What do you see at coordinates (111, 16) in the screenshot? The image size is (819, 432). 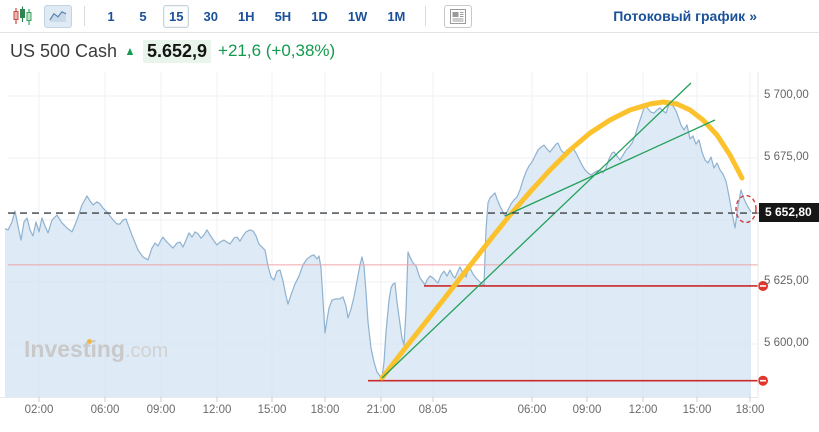 I see `timeframe-1: 1` at bounding box center [111, 16].